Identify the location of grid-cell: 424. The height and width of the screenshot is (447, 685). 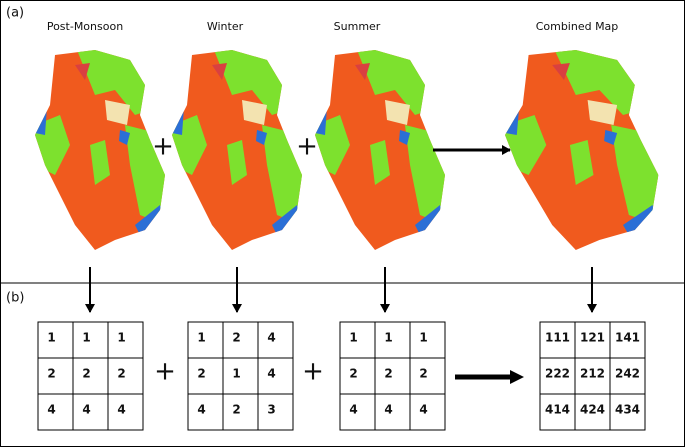
(592, 410).